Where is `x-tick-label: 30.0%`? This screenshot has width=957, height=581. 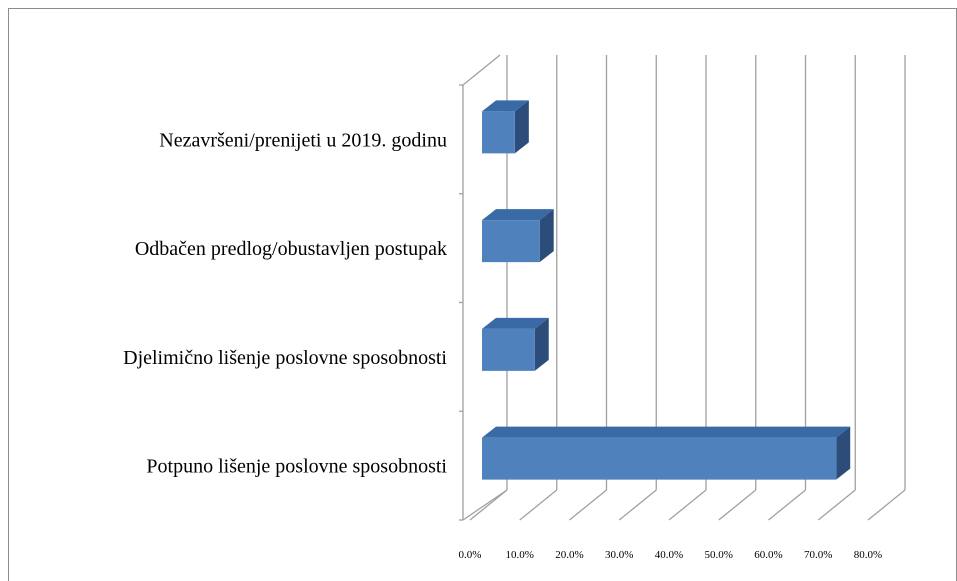 x-tick-label: 30.0% is located at coordinates (619, 555).